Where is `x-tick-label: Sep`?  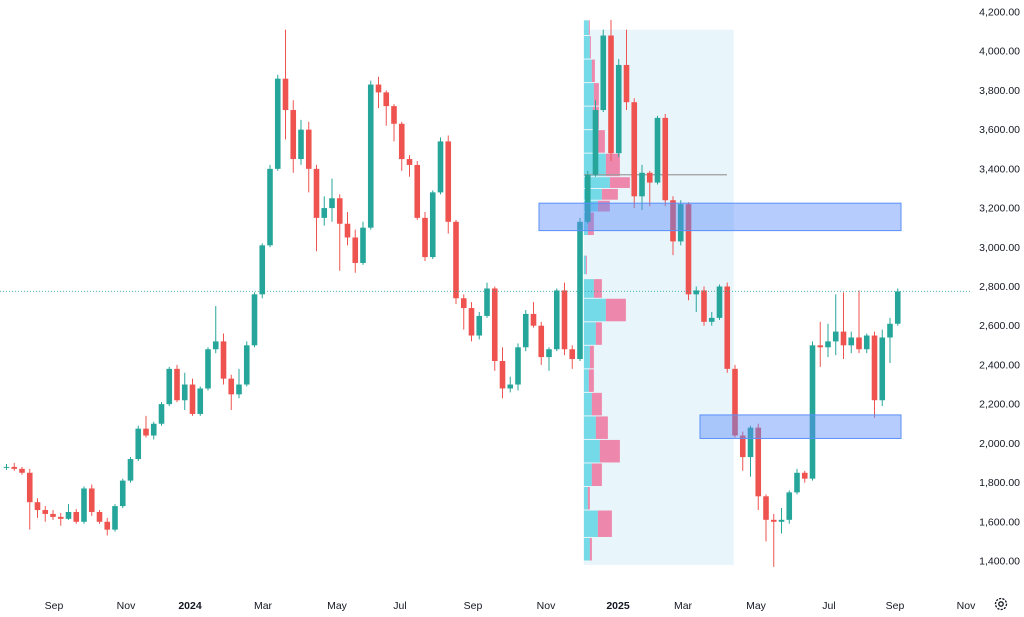 x-tick-label: Sep is located at coordinates (473, 606).